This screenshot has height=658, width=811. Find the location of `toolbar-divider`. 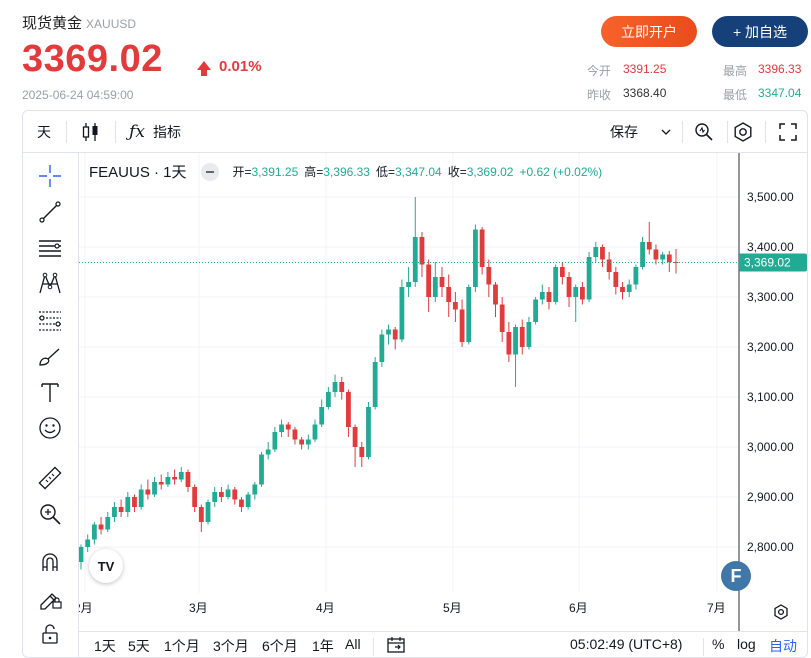

toolbar-divider is located at coordinates (115, 132).